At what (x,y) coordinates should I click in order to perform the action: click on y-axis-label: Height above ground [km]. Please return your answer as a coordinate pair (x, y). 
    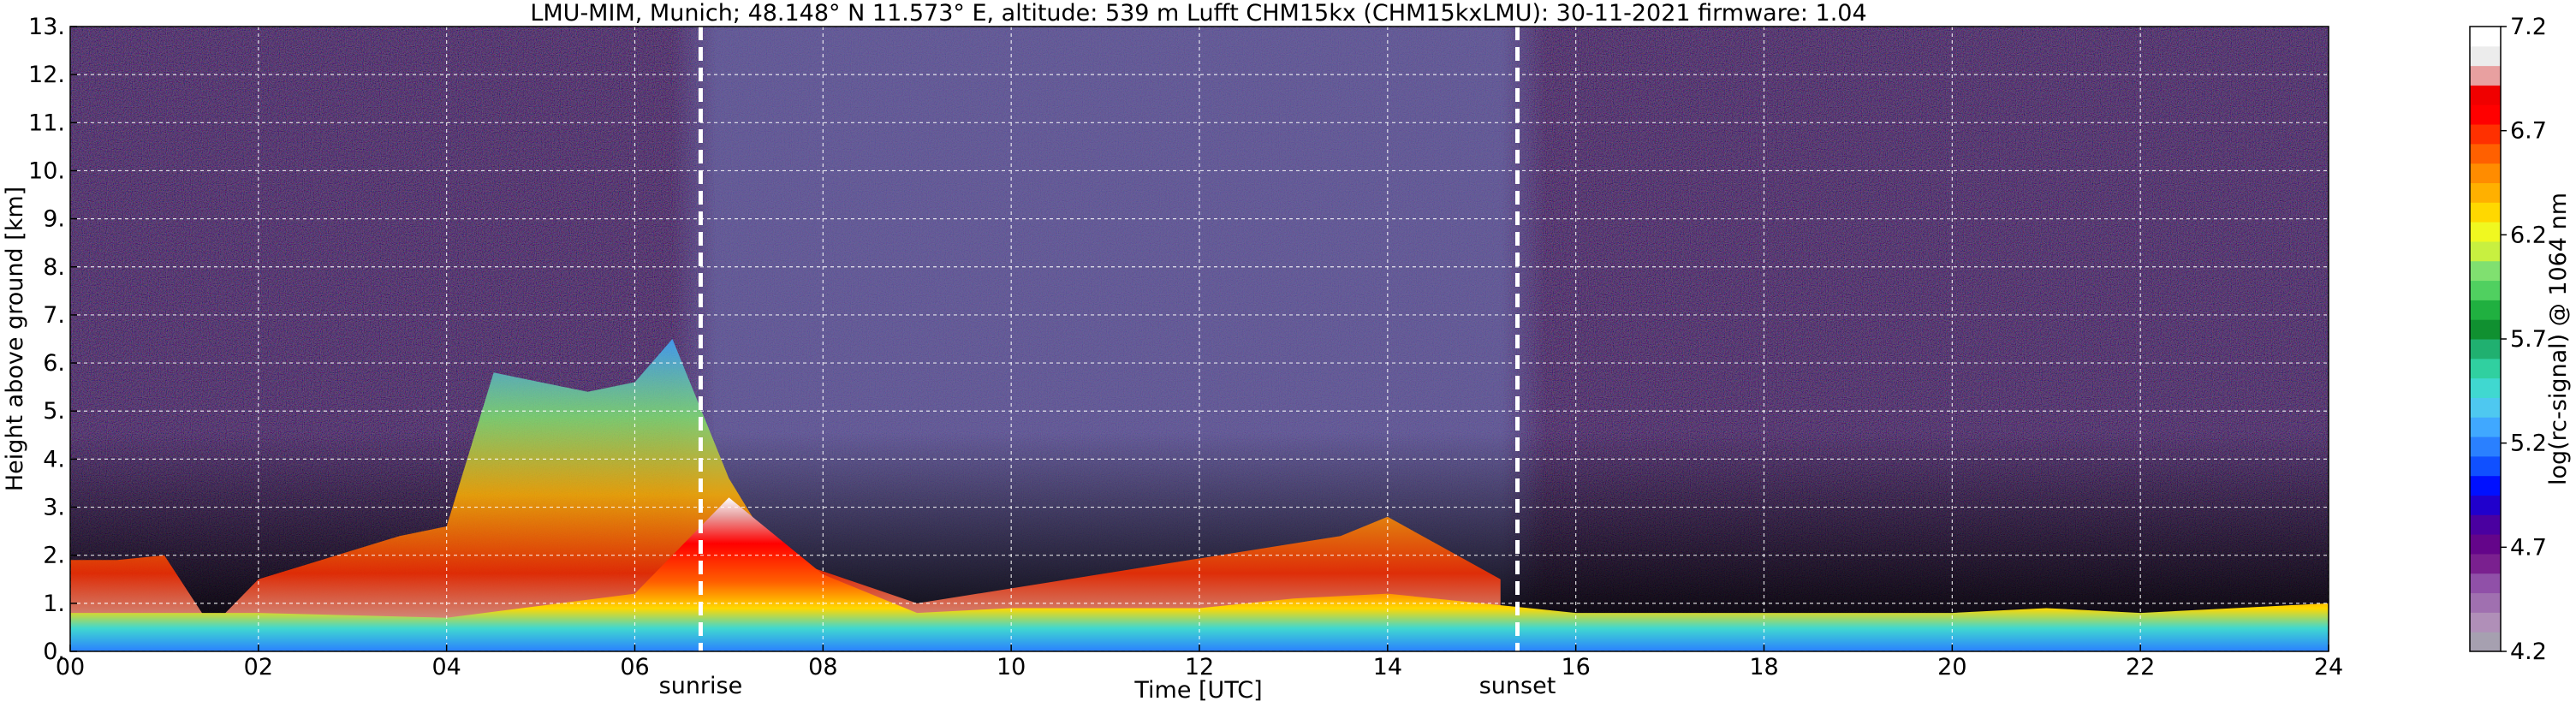
    Looking at the image, I should click on (15, 339).